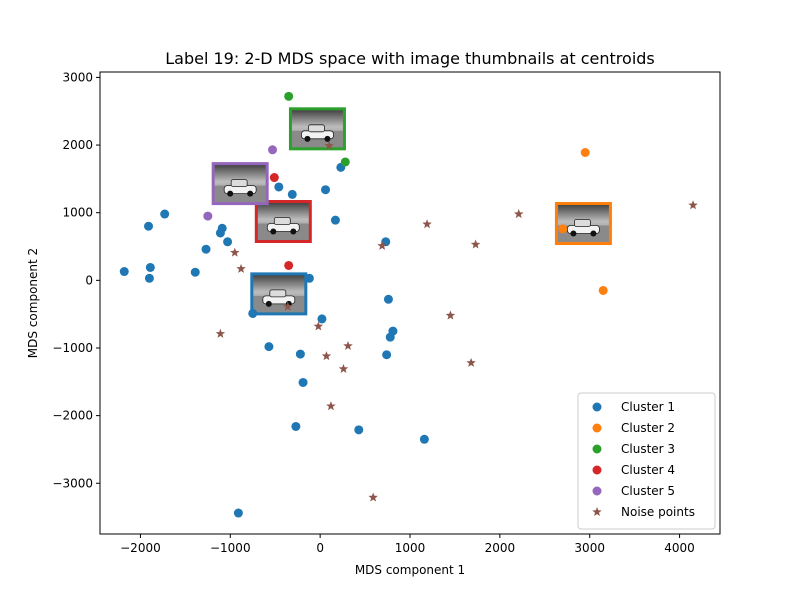  I want to click on x-axis: −2000 −1000 0 1000 2000 3000 4000, so click(407, 544).